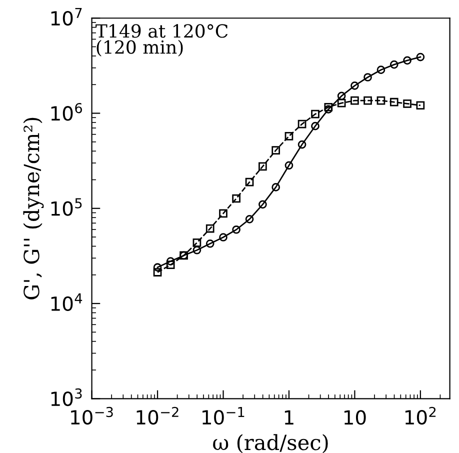 This screenshot has height=453, width=459. I want to click on y-axis-title: G', G'' (dyne/cm²), so click(33, 209).